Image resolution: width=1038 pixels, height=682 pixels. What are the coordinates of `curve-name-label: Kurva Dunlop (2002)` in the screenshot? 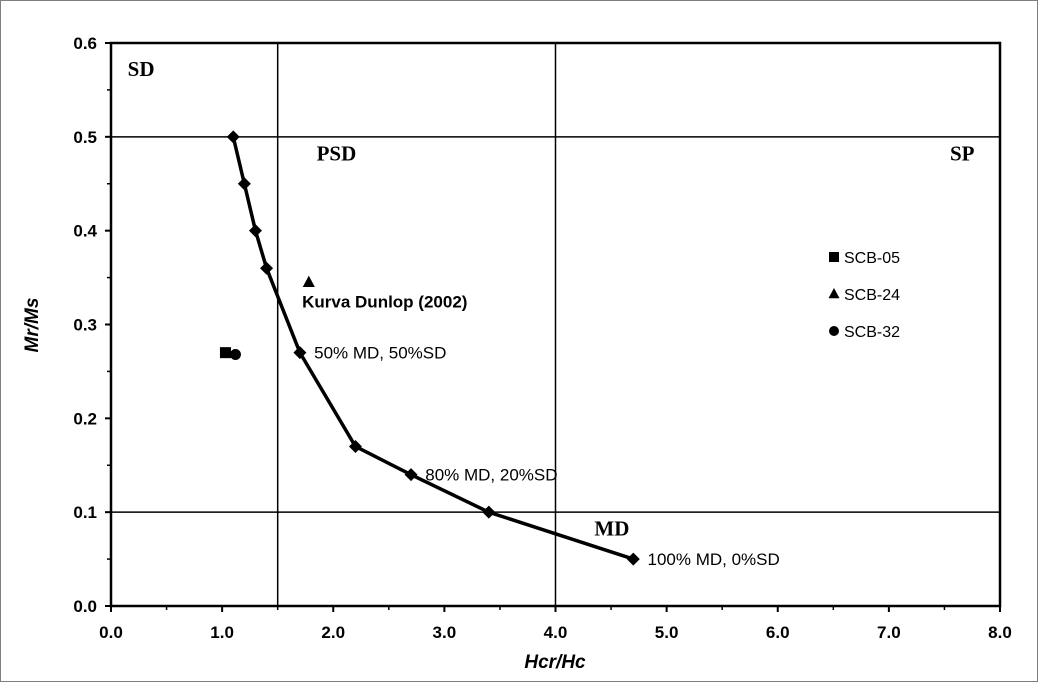 It's located at (384, 302).